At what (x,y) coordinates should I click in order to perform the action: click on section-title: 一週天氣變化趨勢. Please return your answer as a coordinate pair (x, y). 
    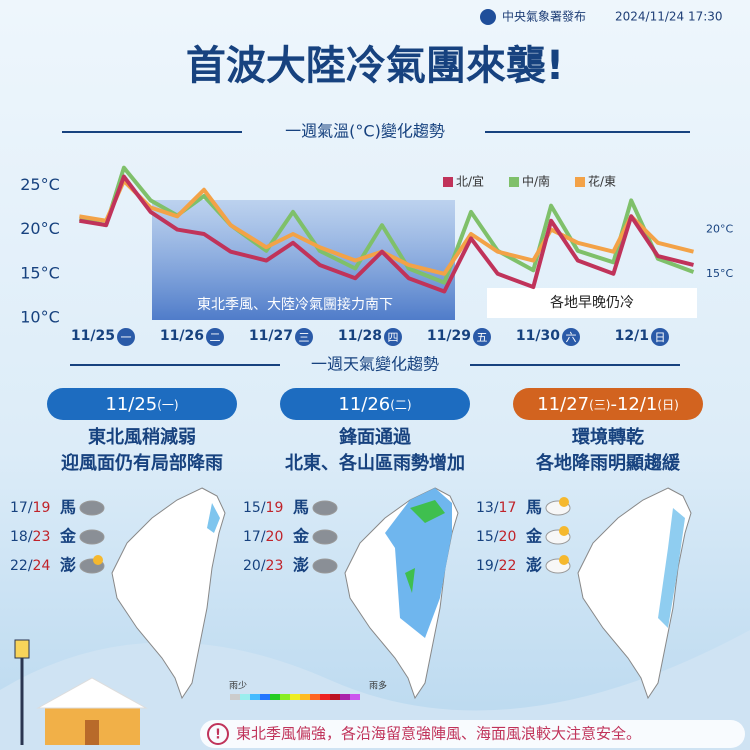
    Looking at the image, I should click on (375, 364).